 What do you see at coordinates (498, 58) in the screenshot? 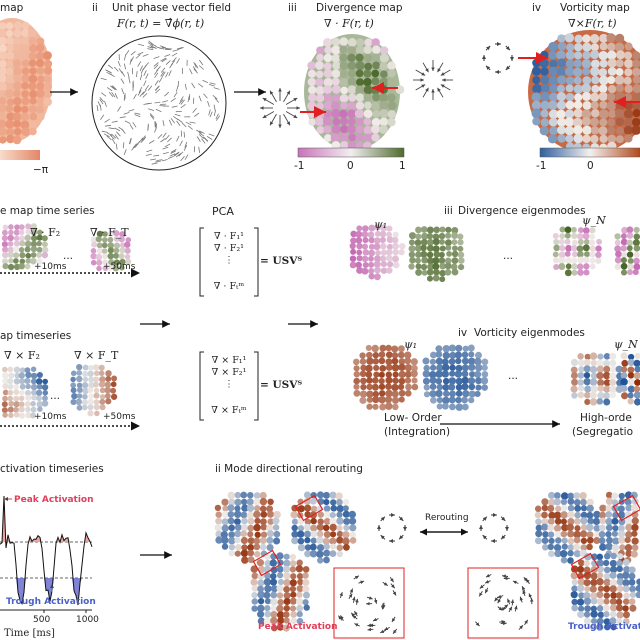
I see `rotation-icon-top` at bounding box center [498, 58].